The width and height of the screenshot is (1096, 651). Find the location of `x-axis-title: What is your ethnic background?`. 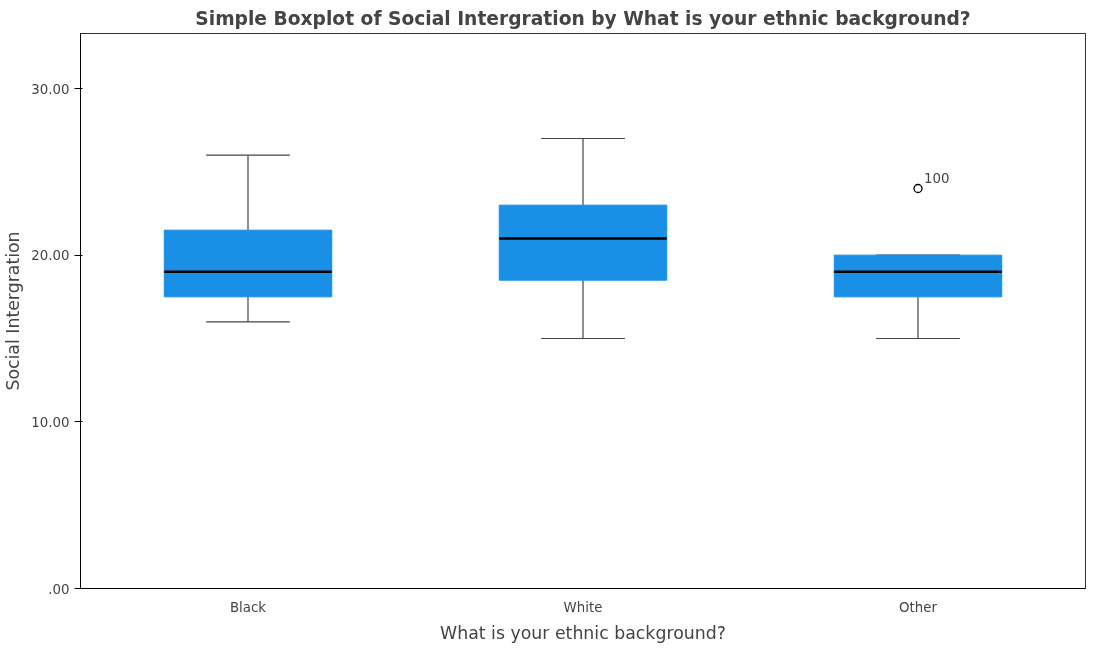

x-axis-title: What is your ethnic background? is located at coordinates (583, 632).